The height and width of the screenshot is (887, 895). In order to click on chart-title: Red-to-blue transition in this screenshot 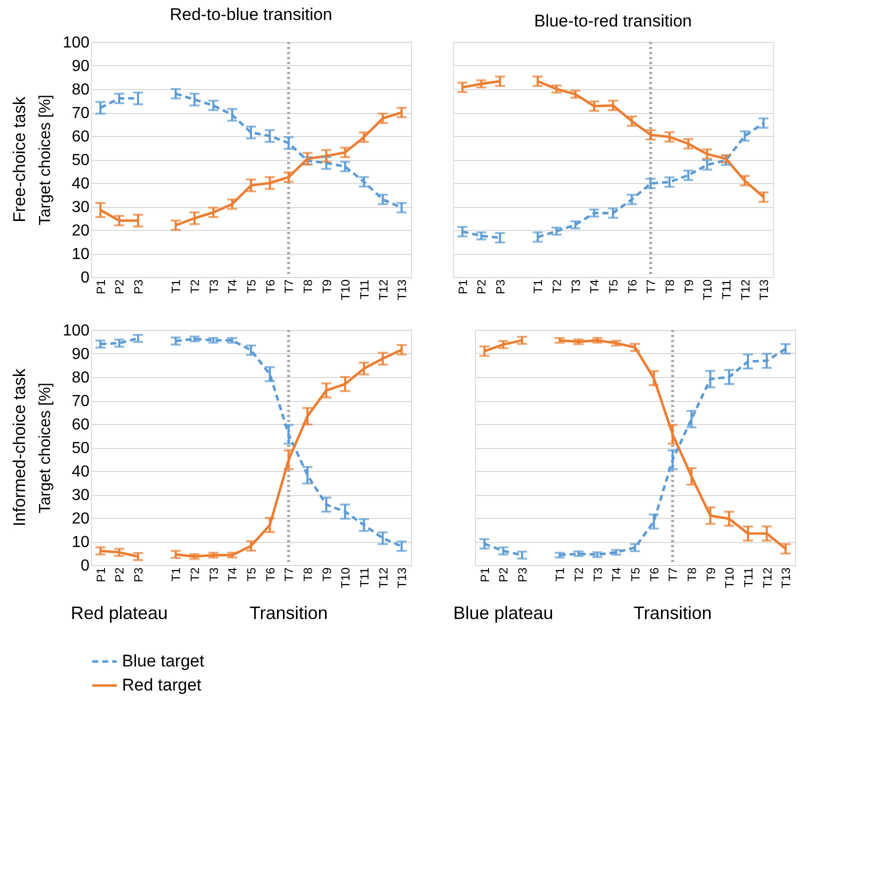, I will do `click(251, 14)`.